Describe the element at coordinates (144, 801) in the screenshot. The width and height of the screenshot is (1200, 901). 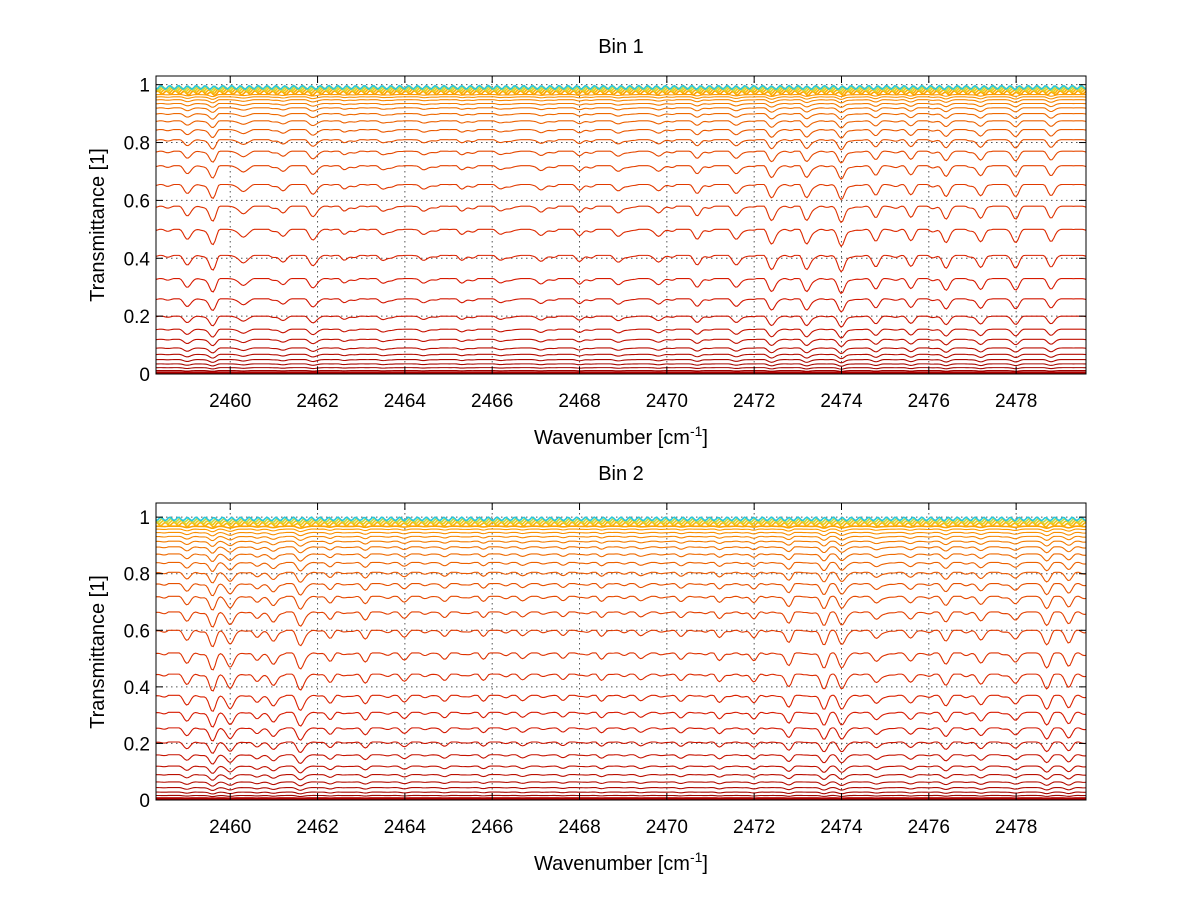
I see `y-tick-label: 0` at that location.